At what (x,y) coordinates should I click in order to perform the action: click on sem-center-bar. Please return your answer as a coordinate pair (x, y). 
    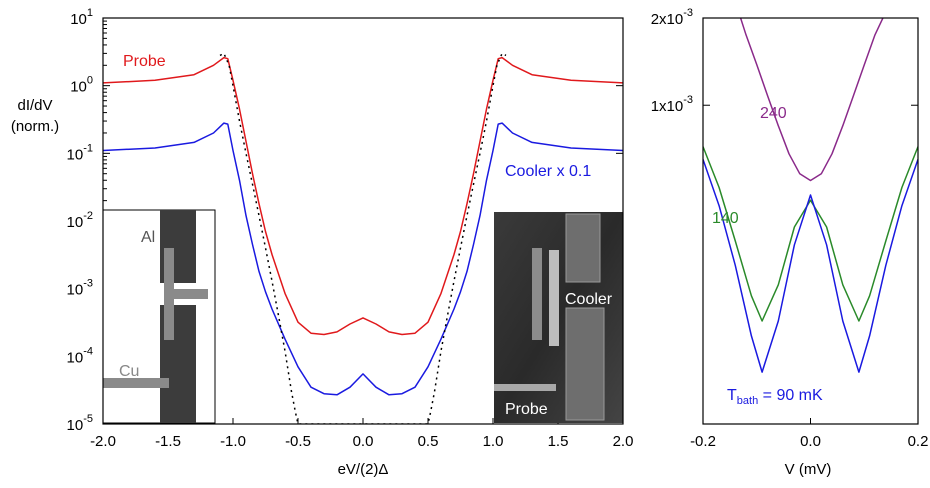
    Looking at the image, I should click on (554, 298).